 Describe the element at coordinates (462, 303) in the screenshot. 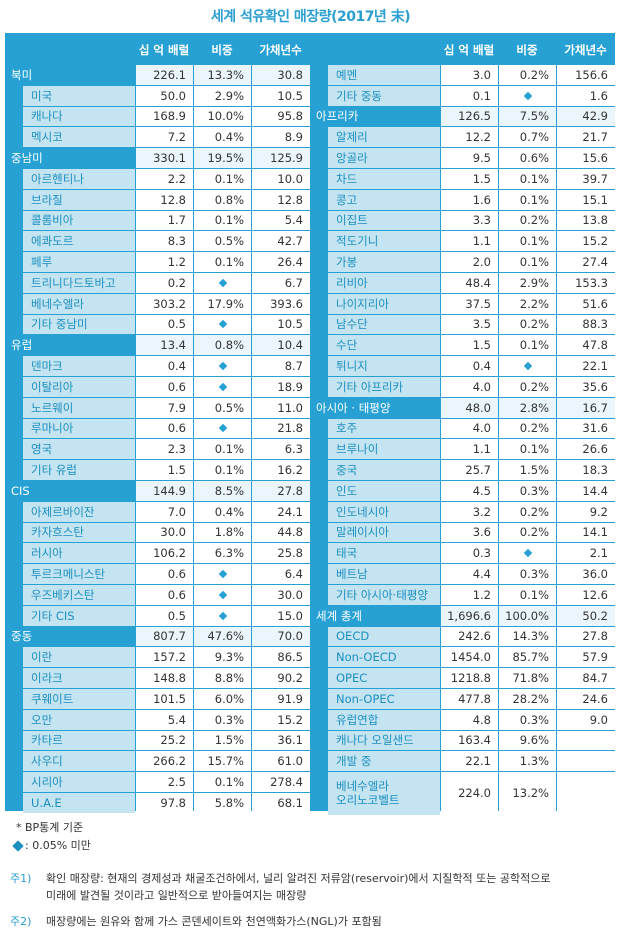

I see `table-row: 나이지리아 37.5 2.2% 51.6` at that location.